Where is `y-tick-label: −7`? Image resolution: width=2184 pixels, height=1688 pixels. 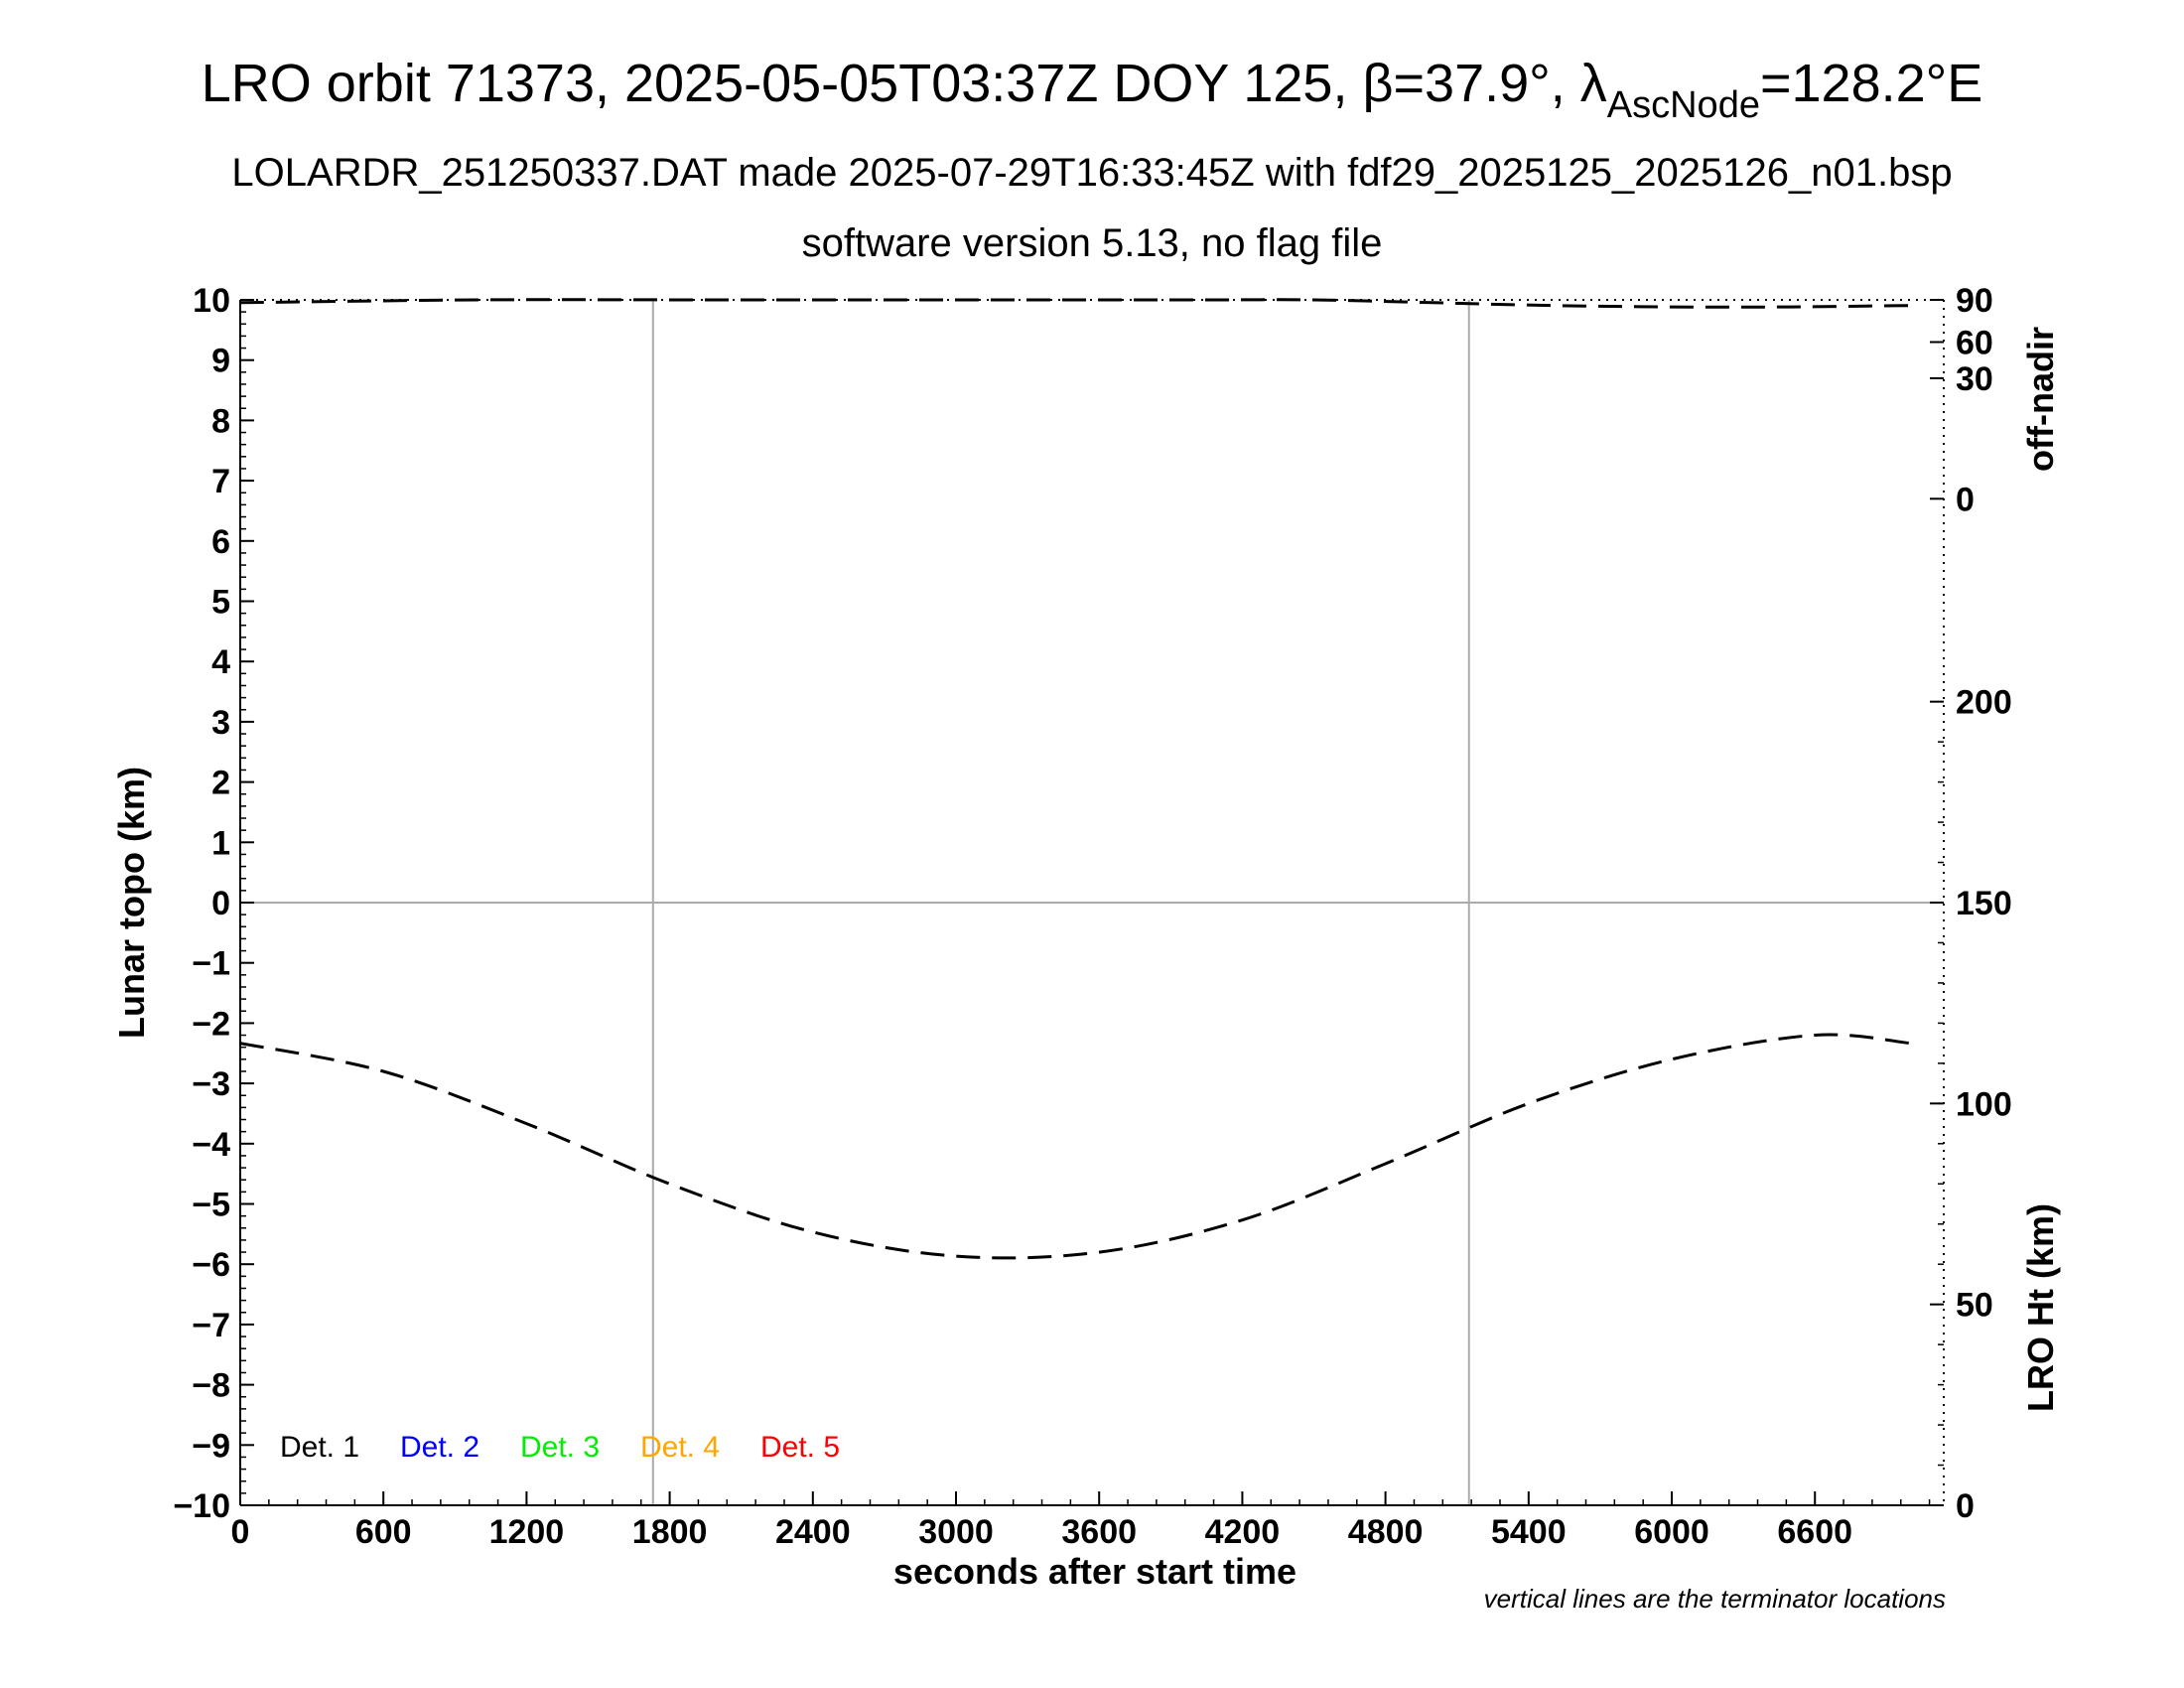
y-tick-label: −7 is located at coordinates (211, 1325).